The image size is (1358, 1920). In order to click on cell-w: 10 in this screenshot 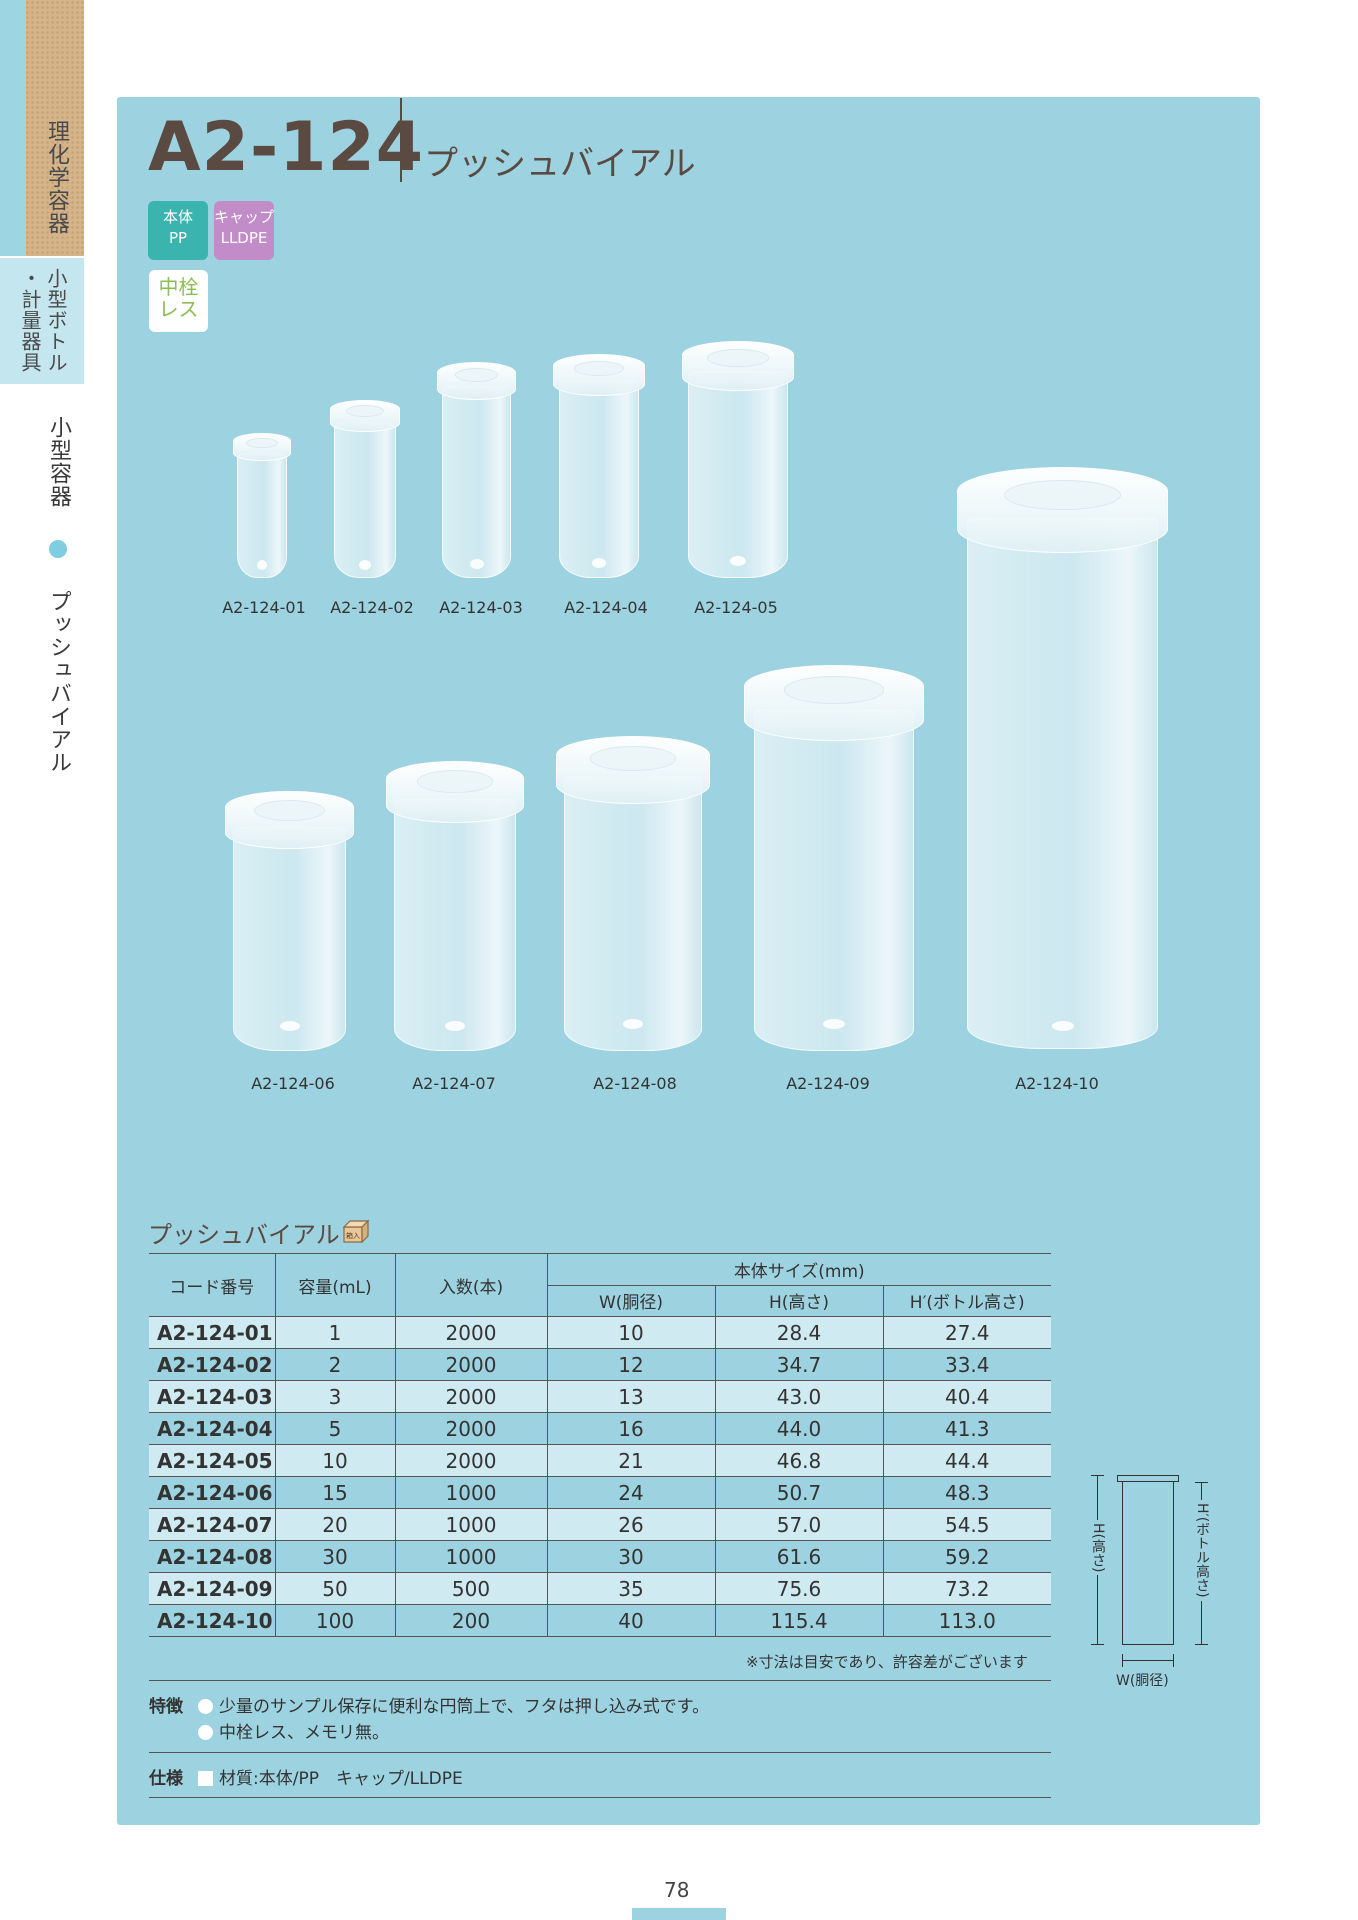, I will do `click(630, 1332)`.